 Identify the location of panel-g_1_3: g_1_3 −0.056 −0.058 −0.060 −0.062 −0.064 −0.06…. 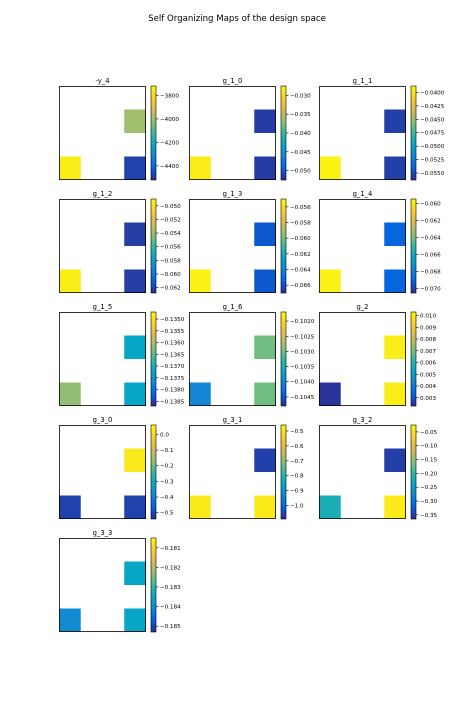
(250, 242).